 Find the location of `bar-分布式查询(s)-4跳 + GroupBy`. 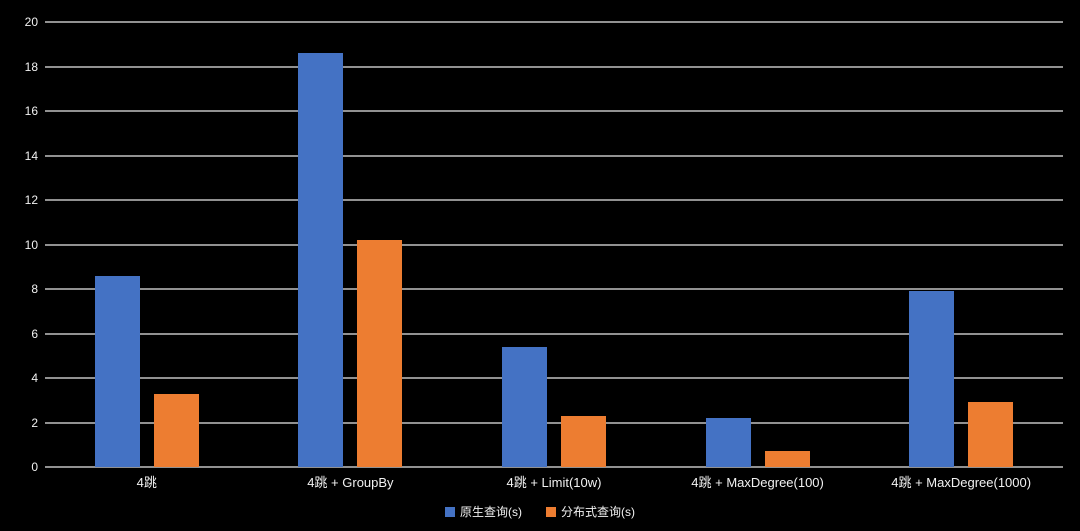

bar-分布式查询(s)-4跳 + GroupBy is located at coordinates (380, 353).